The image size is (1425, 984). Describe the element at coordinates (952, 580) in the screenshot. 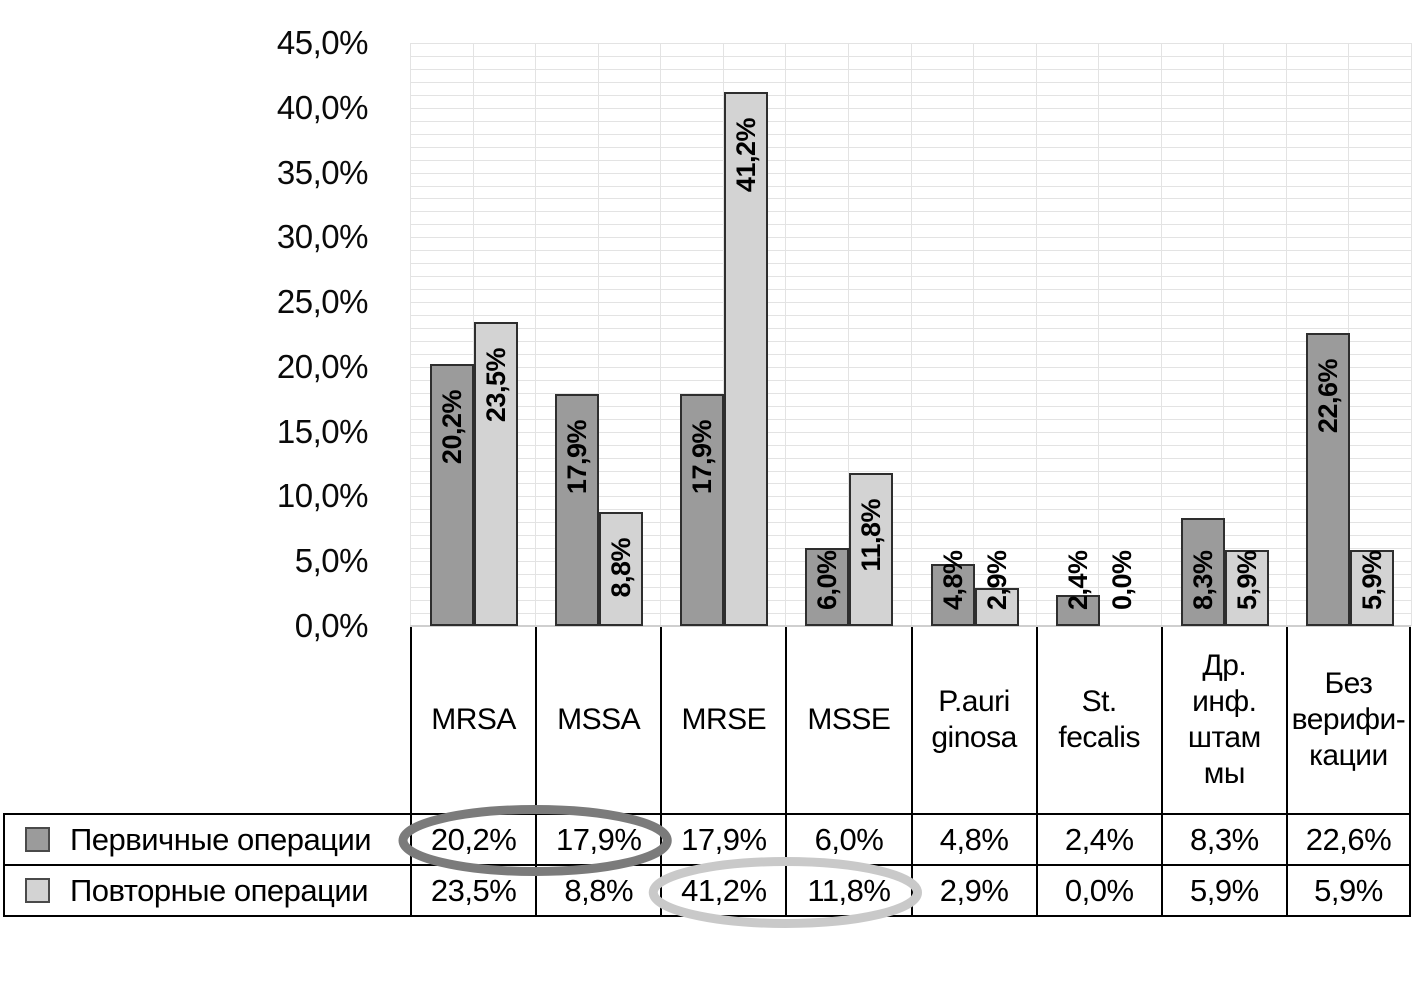

I see `bar-value-label: 4,8%` at that location.